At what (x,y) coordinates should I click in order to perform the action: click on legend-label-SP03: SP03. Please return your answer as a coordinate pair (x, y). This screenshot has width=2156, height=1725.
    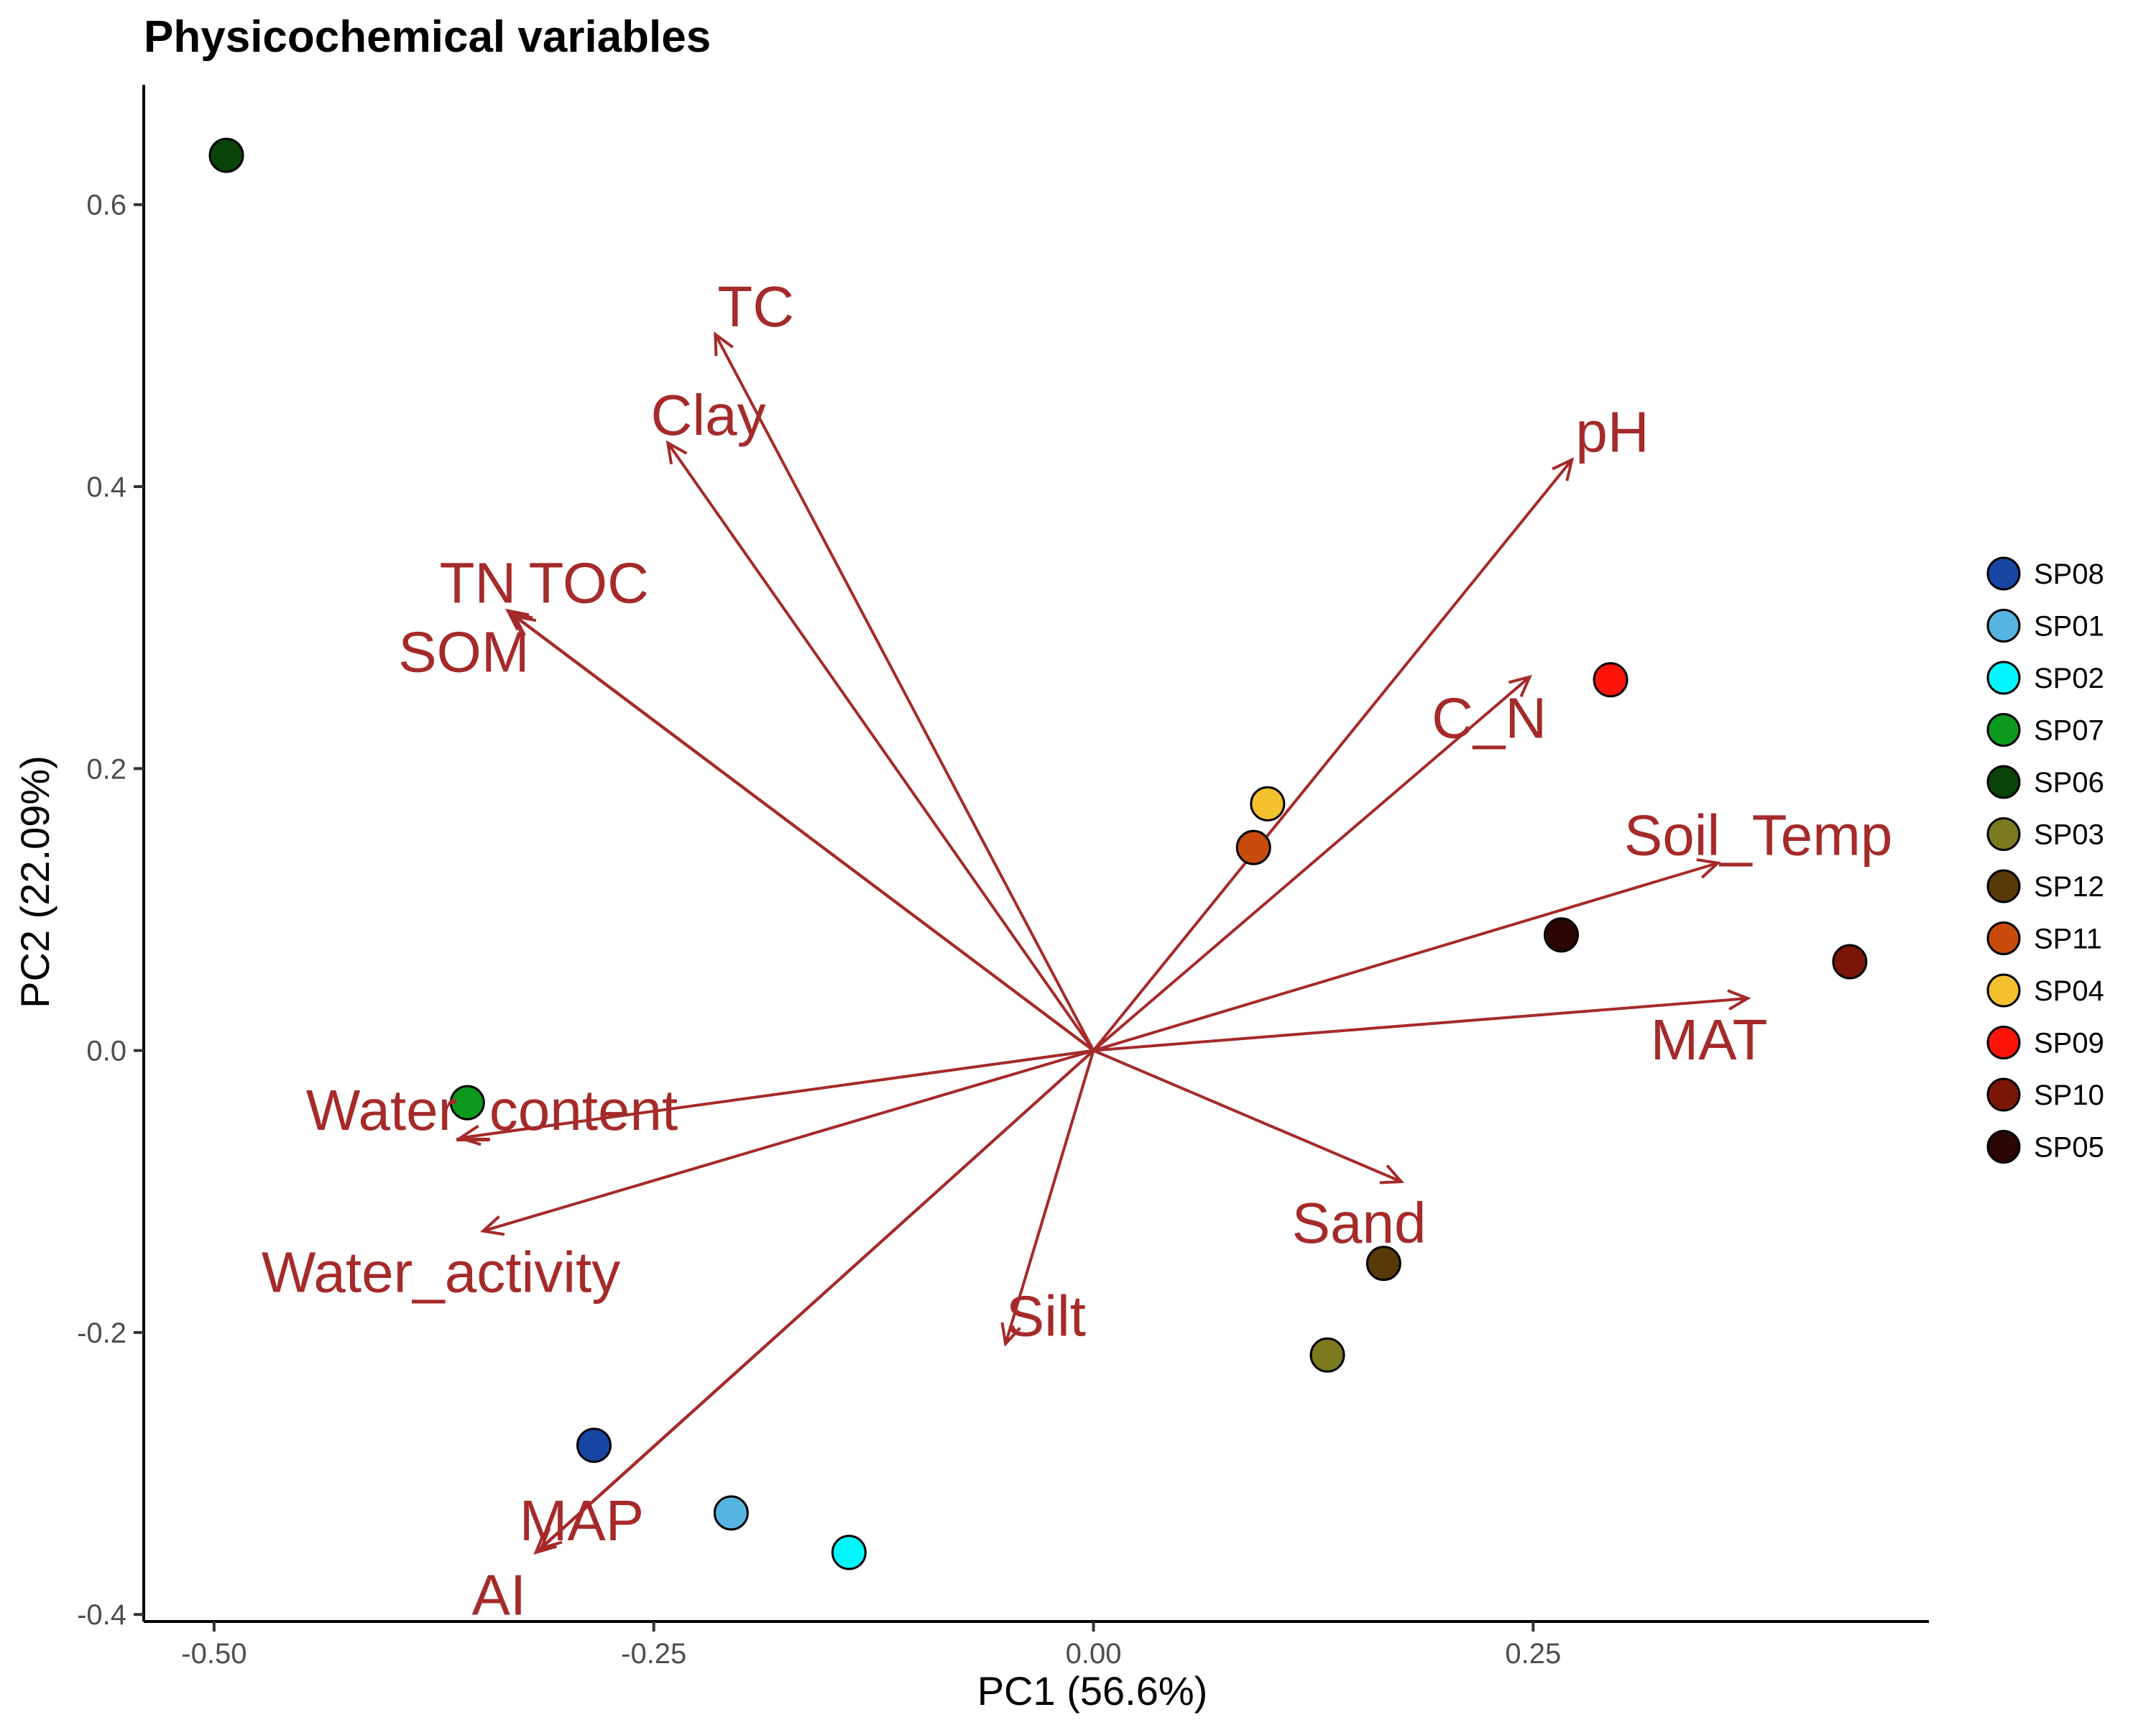
    Looking at the image, I should click on (2069, 835).